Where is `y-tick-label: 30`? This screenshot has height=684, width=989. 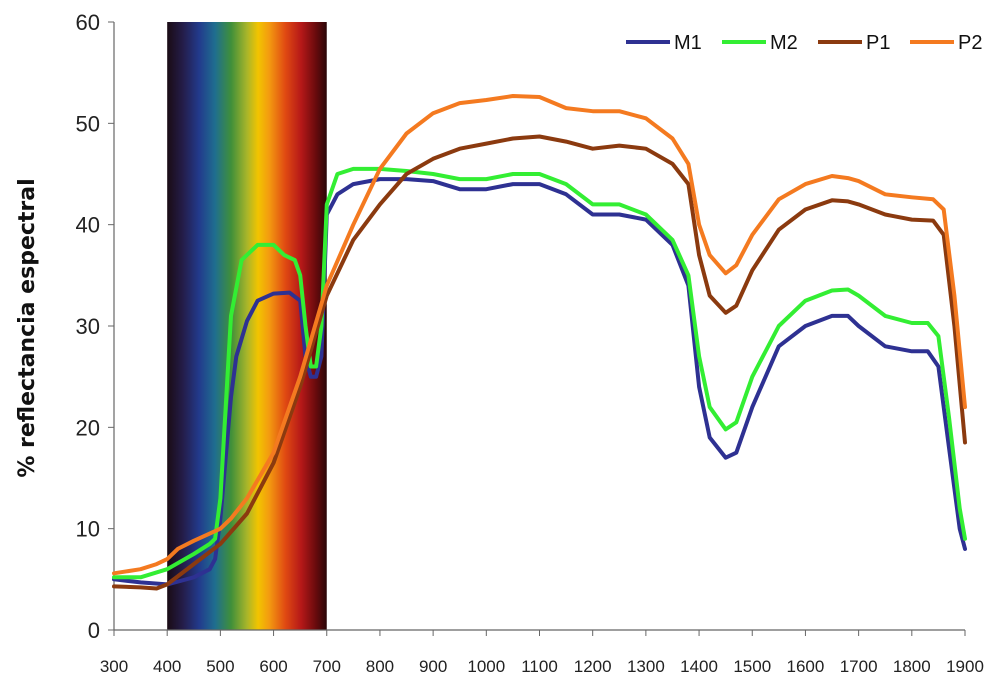 y-tick-label: 30 is located at coordinates (88, 326).